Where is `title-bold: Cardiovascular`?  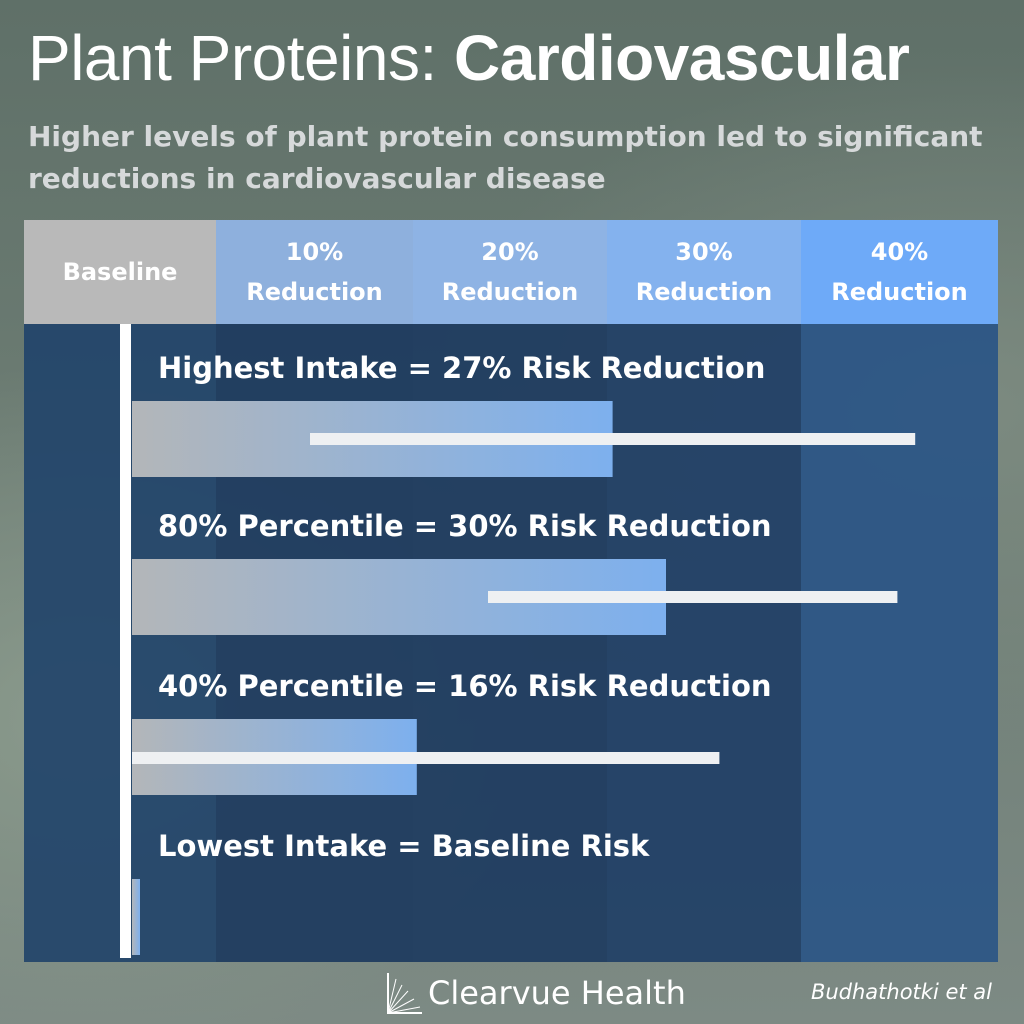
title-bold: Cardiovascular is located at coordinates (682, 58).